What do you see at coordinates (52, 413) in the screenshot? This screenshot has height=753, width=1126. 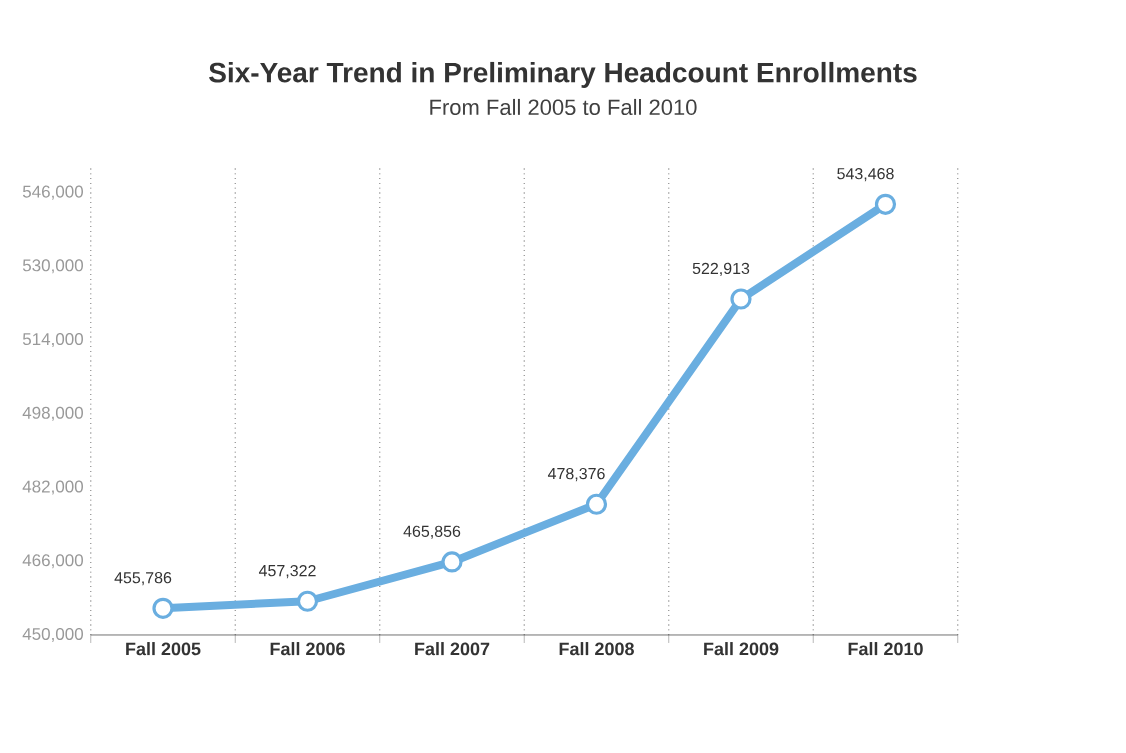 I see `y-tick-label: 498,000` at bounding box center [52, 413].